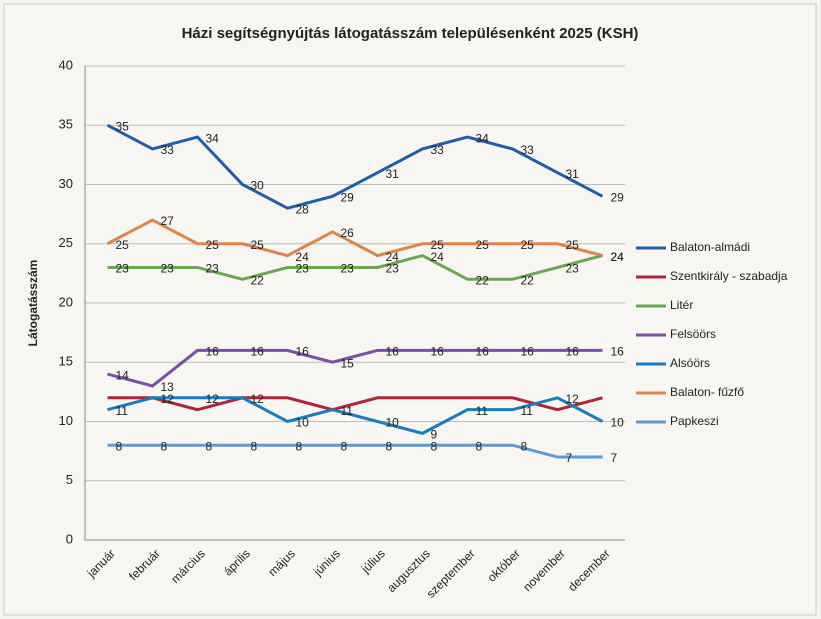 The image size is (821, 619). I want to click on legend-label: Litér, so click(681, 305).